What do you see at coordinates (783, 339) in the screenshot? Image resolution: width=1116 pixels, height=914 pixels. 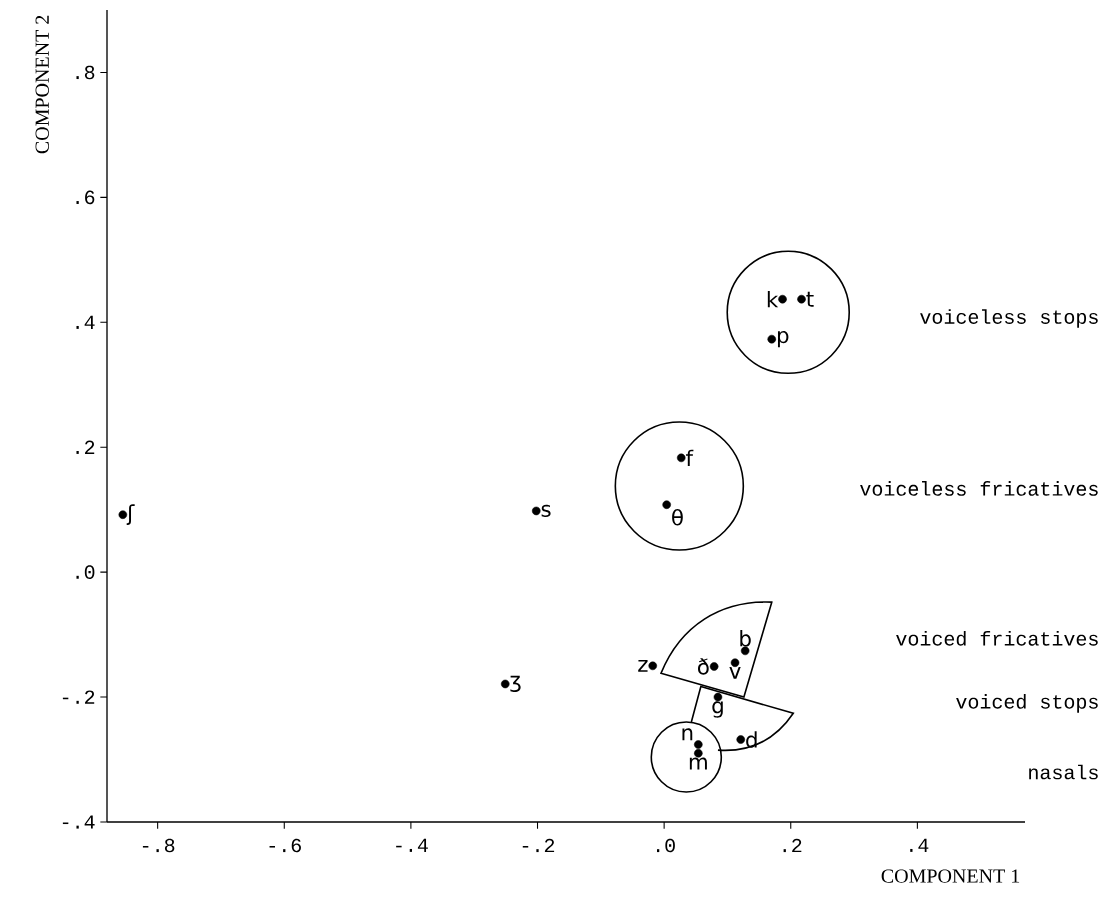 I see `annotation: p` at bounding box center [783, 339].